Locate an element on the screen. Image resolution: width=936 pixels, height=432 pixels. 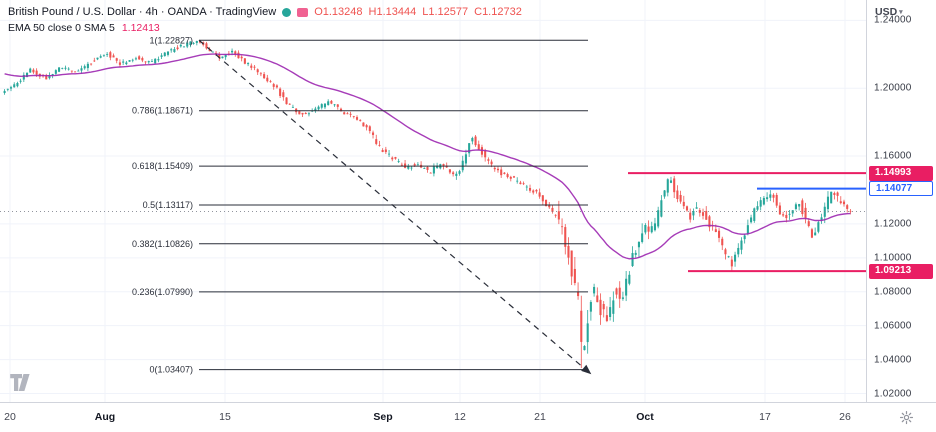
ohlc-close: C1.12732 is located at coordinates (498, 12).